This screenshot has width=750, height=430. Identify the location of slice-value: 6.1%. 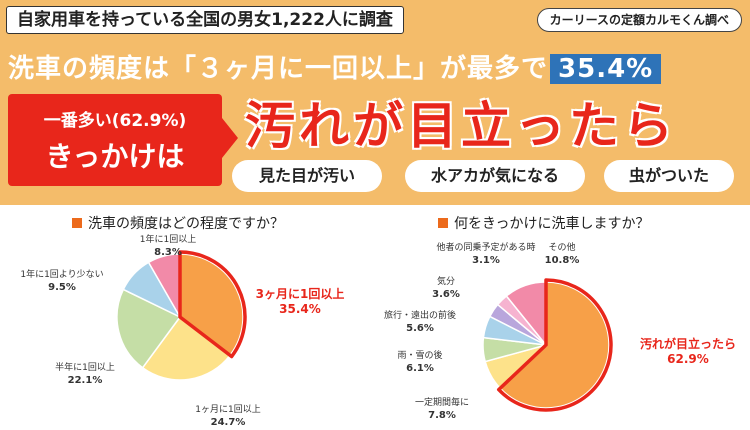
(420, 368).